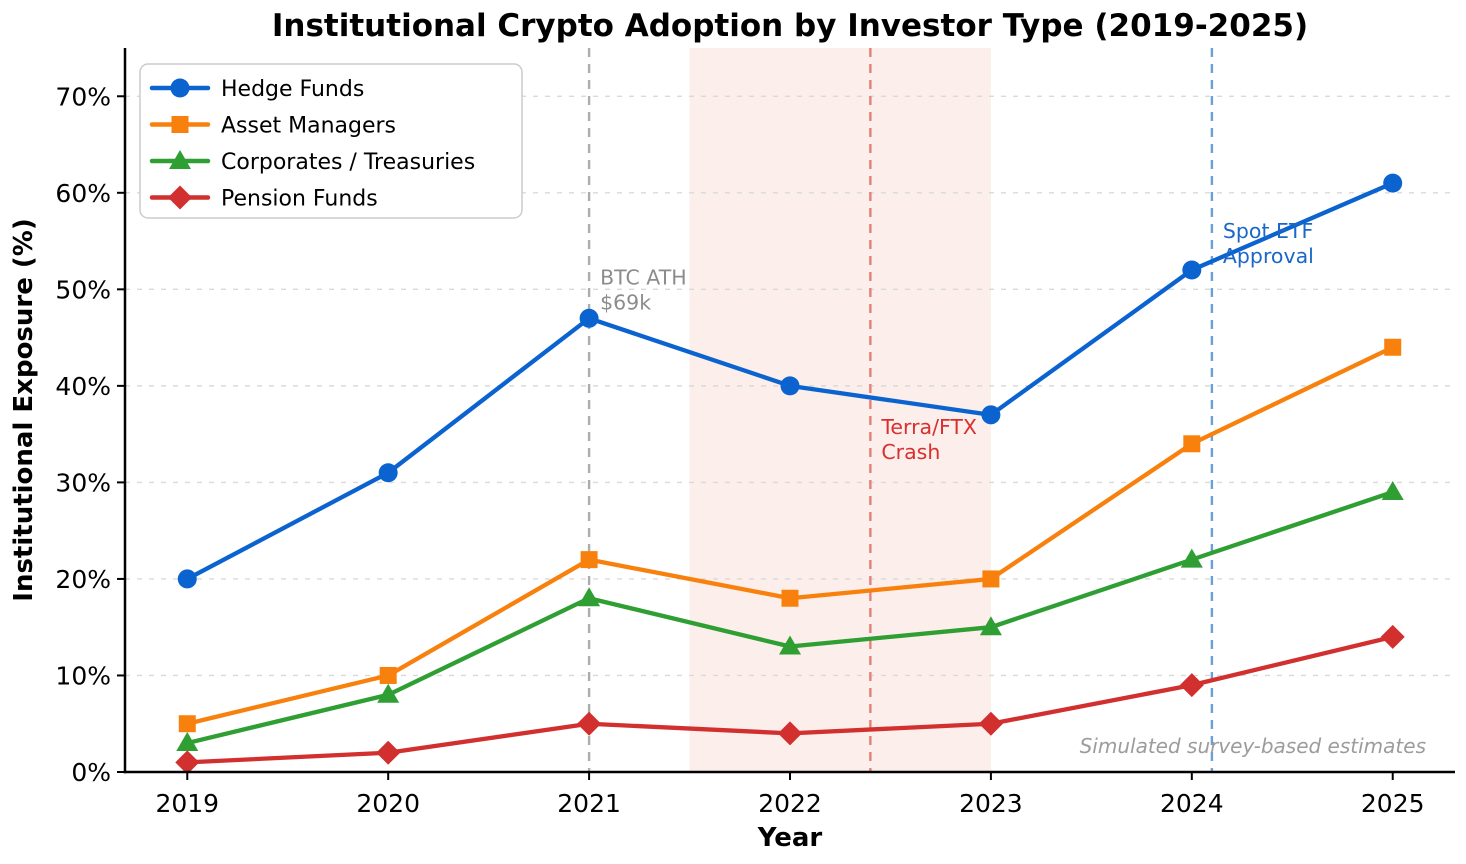 The width and height of the screenshot is (1466, 864). I want to click on data-point-hedge-funds-2019, so click(187, 579).